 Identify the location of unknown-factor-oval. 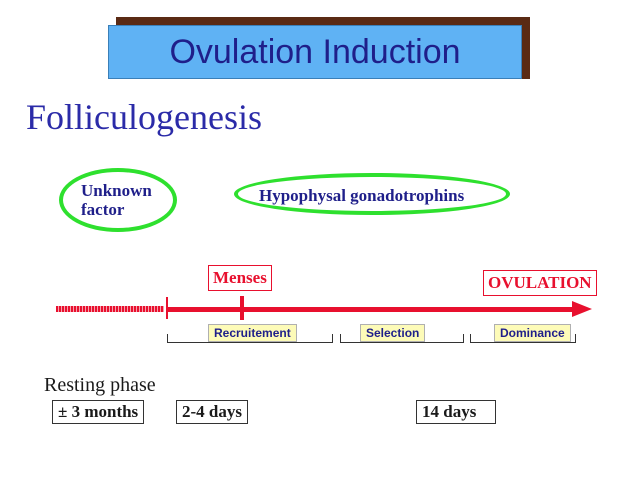
(118, 200).